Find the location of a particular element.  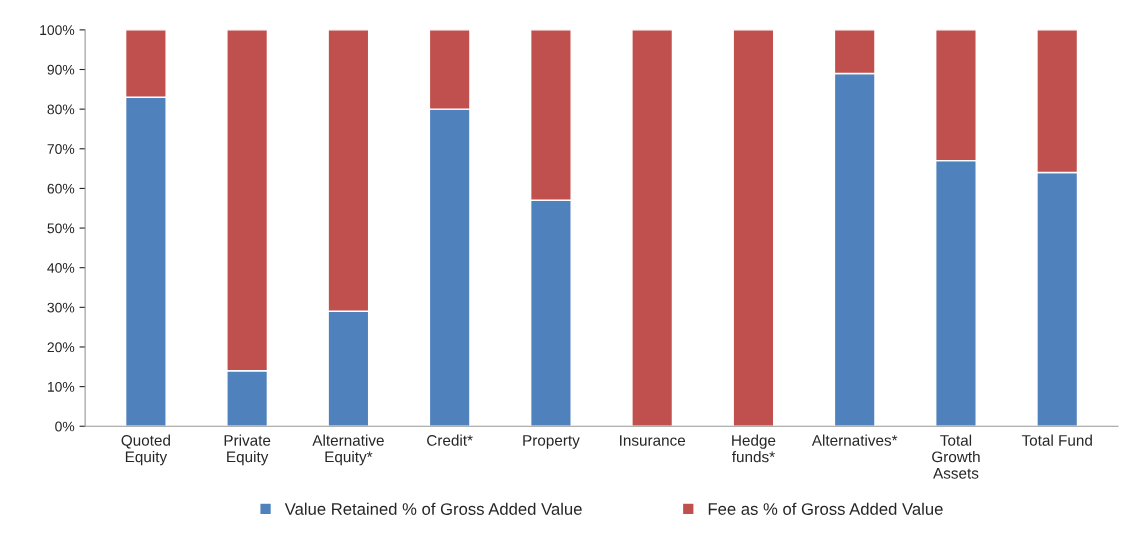

x-tick-label: Total Fund is located at coordinates (1056, 440).